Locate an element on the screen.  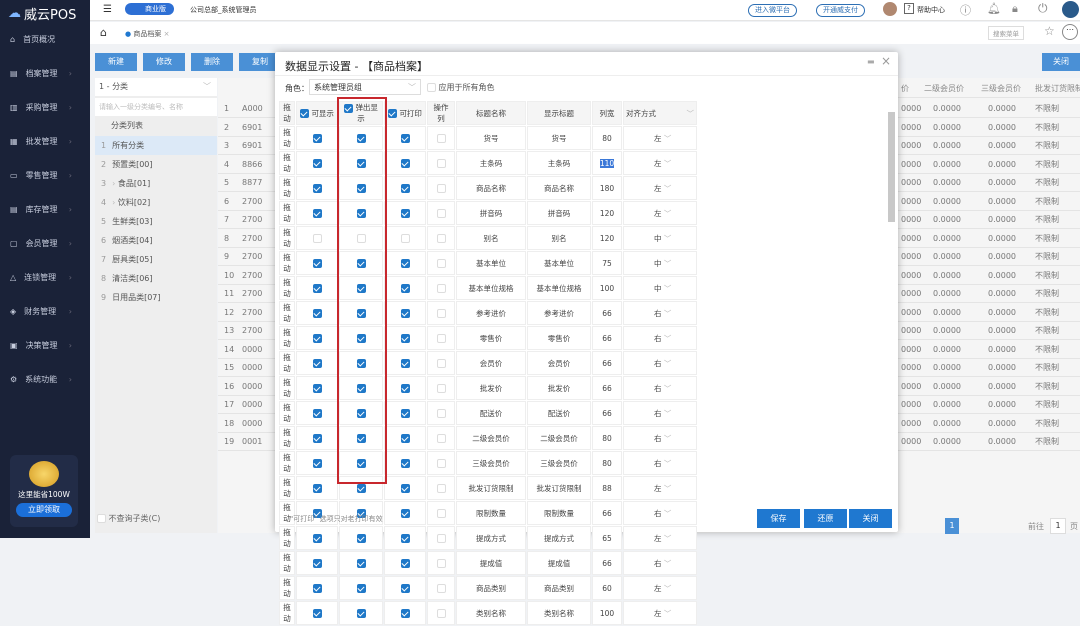
display-title-input: 主条码 is located at coordinates (559, 163).